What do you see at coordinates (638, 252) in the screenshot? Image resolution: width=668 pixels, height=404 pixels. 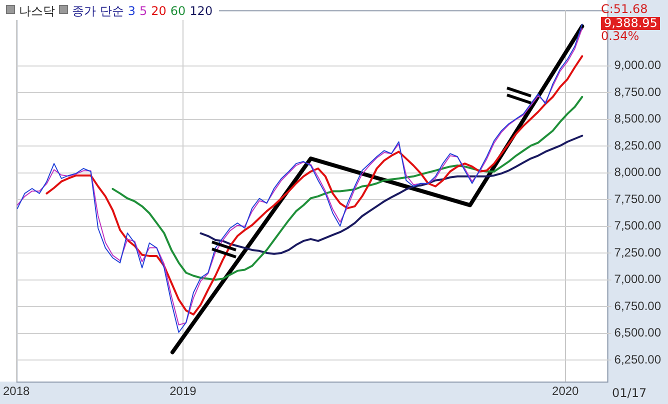 I see `y-tick-label: 7,250.00` at bounding box center [638, 252].